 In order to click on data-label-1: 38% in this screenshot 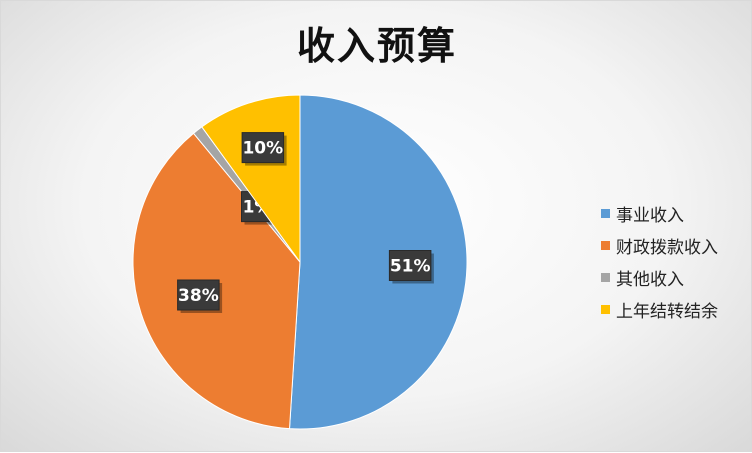, I will do `click(200, 296)`.